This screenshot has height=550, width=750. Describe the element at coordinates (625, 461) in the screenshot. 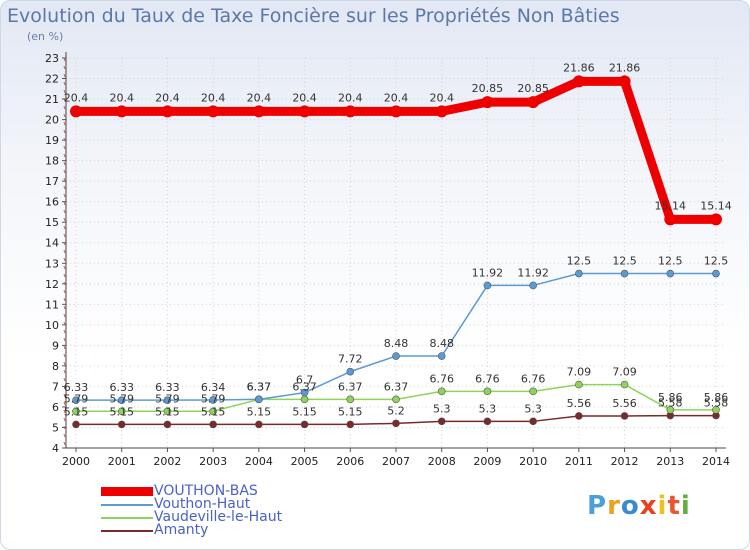

I see `x-tick-label: 2012` at that location.